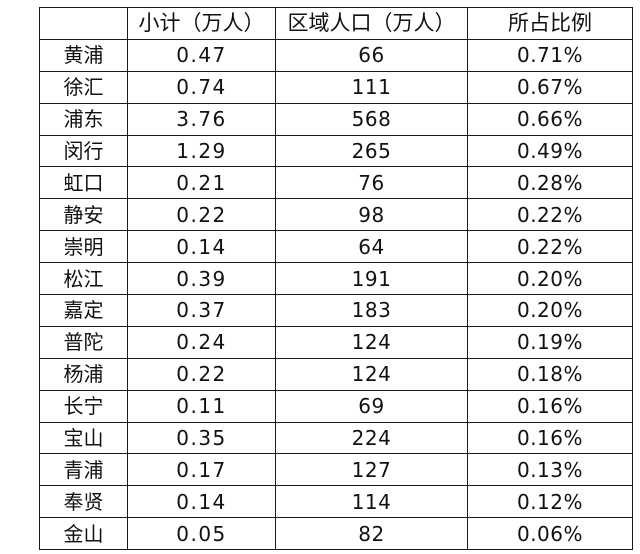 The image size is (640, 554). Describe the element at coordinates (371, 502) in the screenshot. I see `population-cell: 114` at that location.